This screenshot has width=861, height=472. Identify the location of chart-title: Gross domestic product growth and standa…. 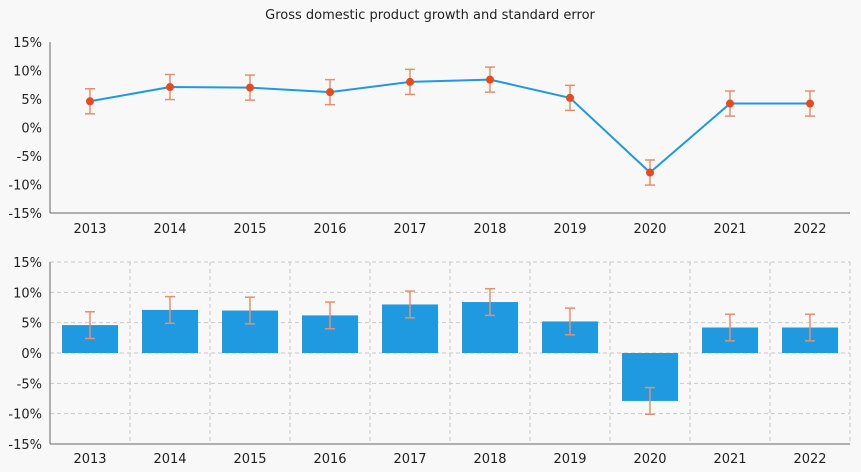
(430, 15).